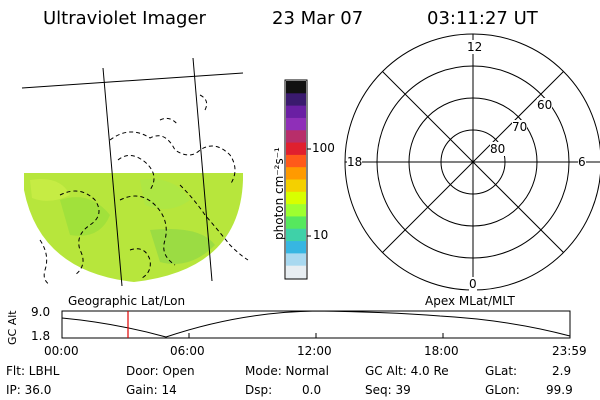 The width and height of the screenshot is (600, 400). I want to click on gc-alt-info: GC Alt: 4.0 Re, so click(407, 371).